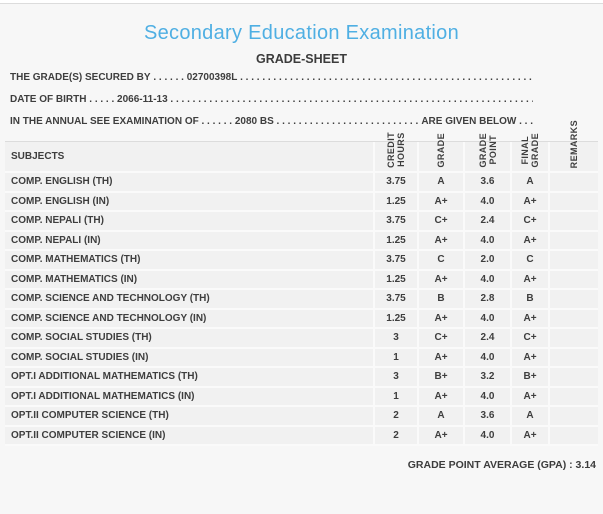 The width and height of the screenshot is (603, 514). What do you see at coordinates (189, 157) in the screenshot?
I see `col-header-subjects: SUBJECTS` at bounding box center [189, 157].